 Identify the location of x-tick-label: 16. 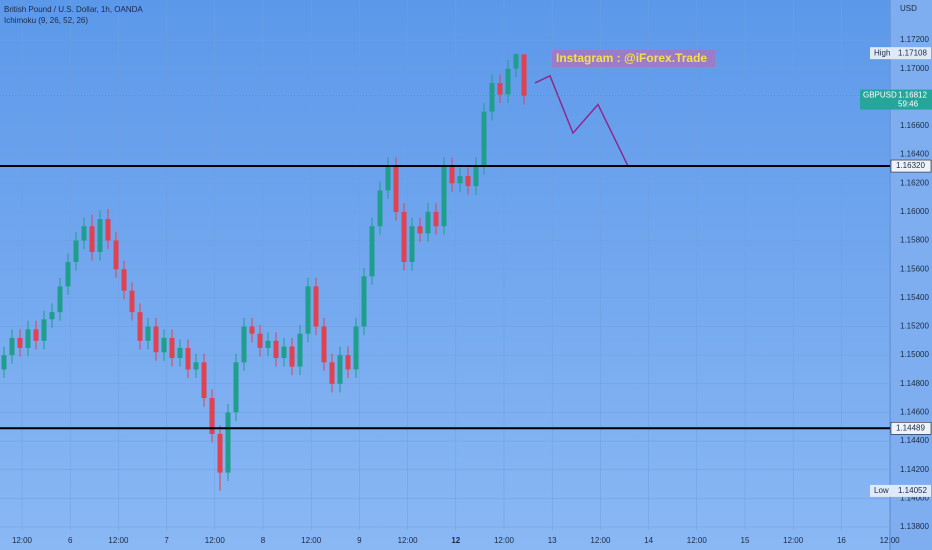
(841, 540).